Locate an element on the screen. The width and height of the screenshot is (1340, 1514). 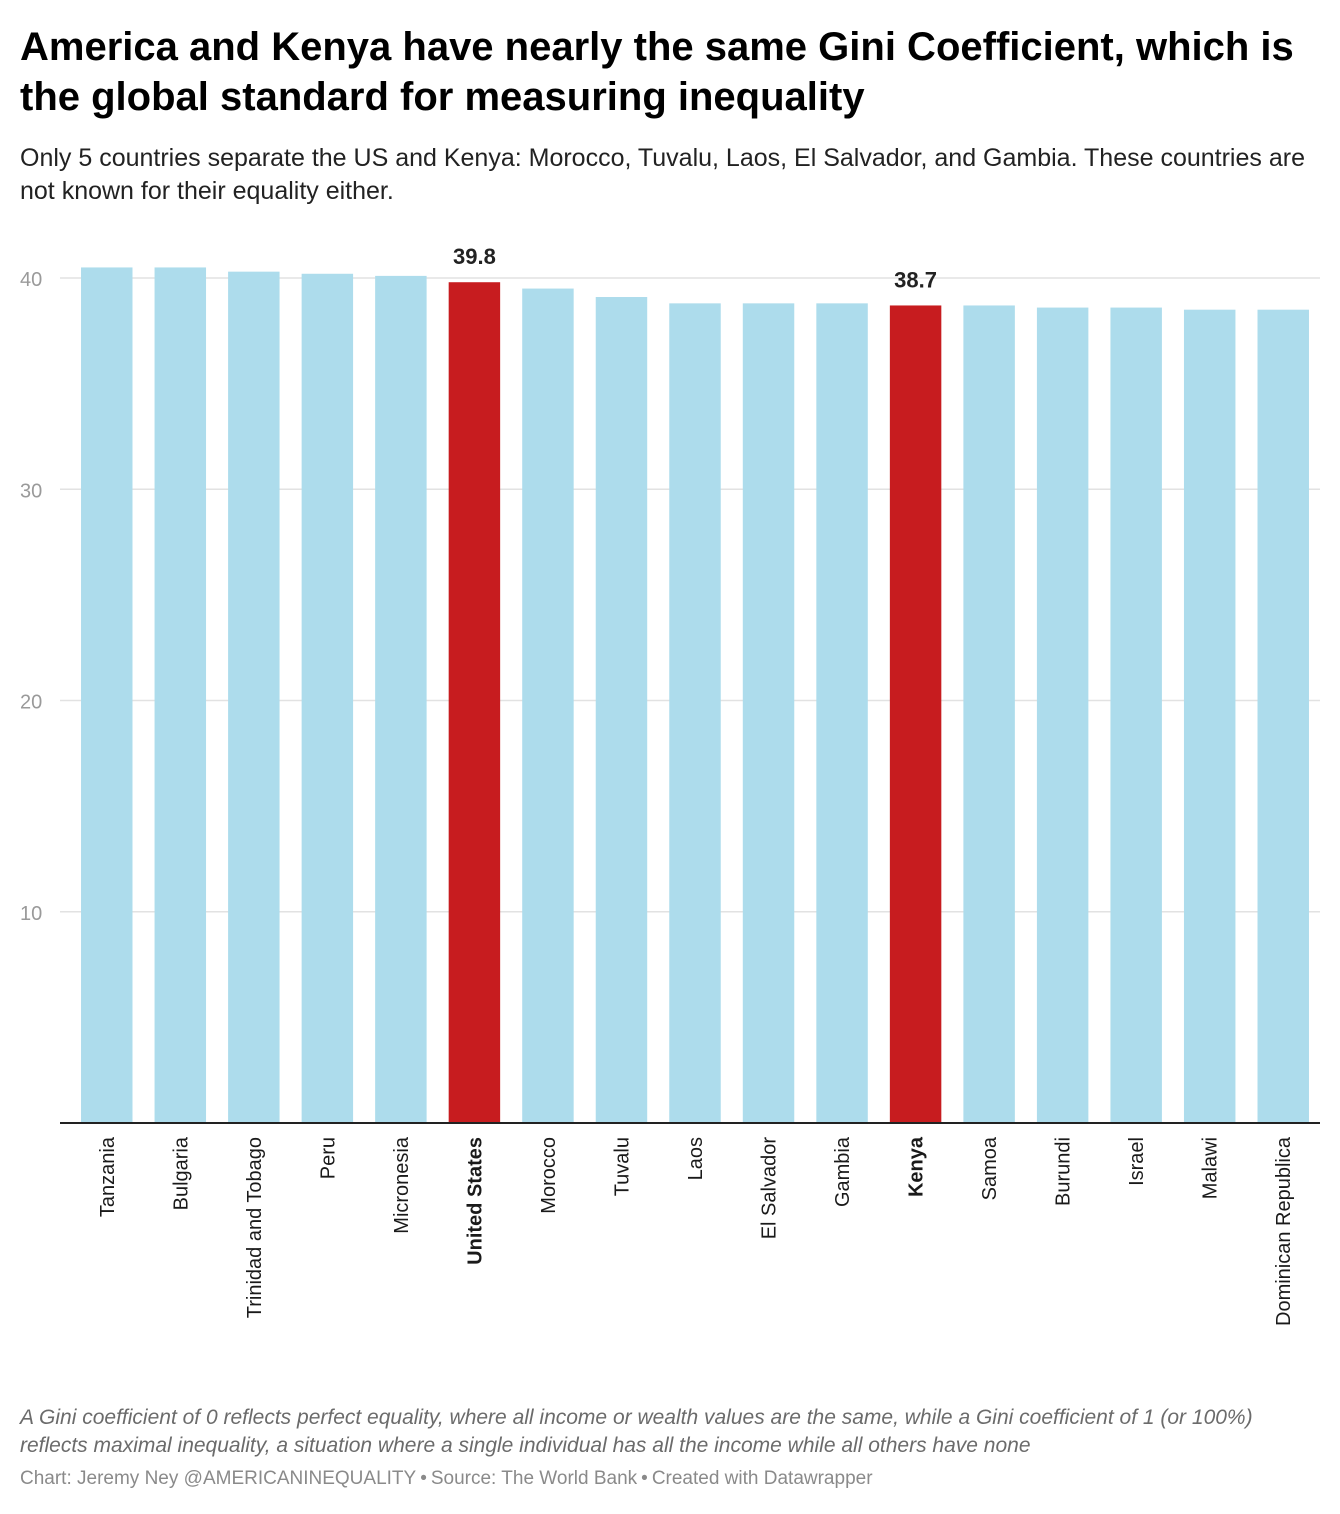
x-tick-label: Trinidad and Tobago is located at coordinates (255, 1227).